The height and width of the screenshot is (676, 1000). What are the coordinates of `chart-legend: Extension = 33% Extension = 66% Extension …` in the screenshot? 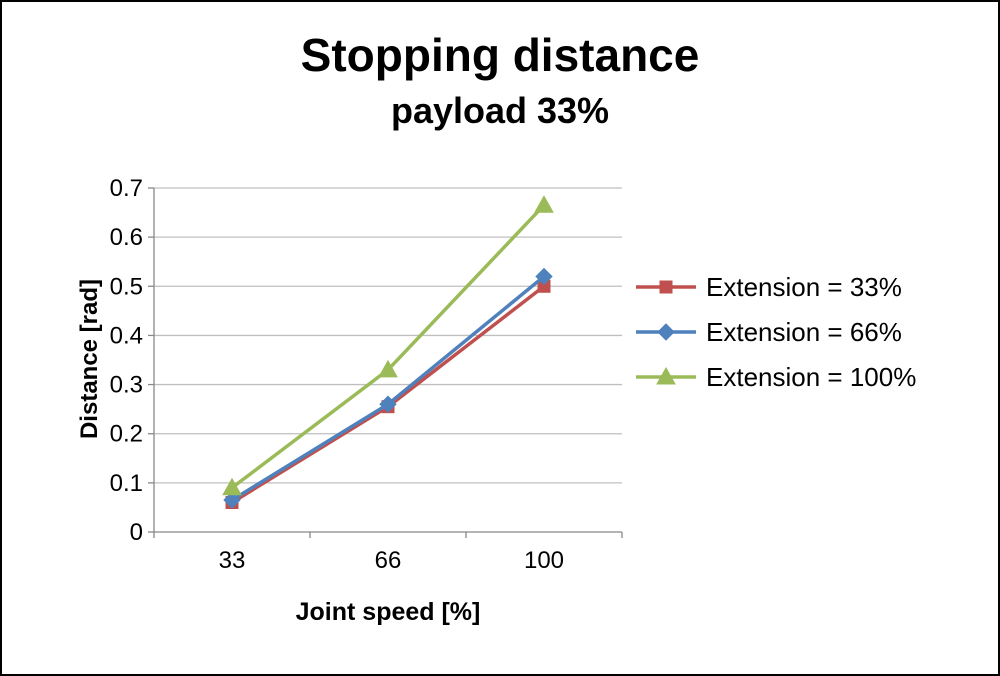 It's located at (775, 332).